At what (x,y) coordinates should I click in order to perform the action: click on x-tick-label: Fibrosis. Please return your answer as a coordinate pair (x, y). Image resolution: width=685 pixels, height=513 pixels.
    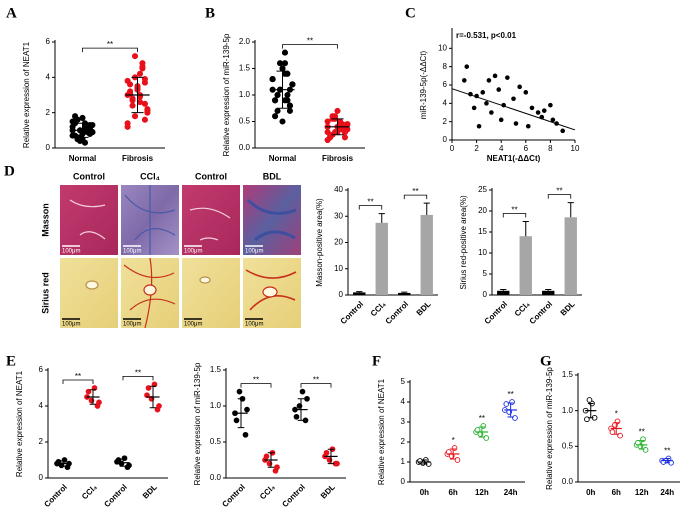
    Looking at the image, I should click on (338, 158).